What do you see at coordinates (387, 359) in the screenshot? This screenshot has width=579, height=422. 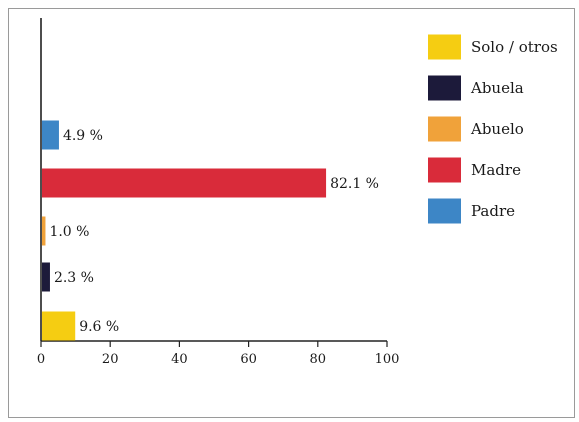 I see `x-tick-label: 100` at bounding box center [387, 359].